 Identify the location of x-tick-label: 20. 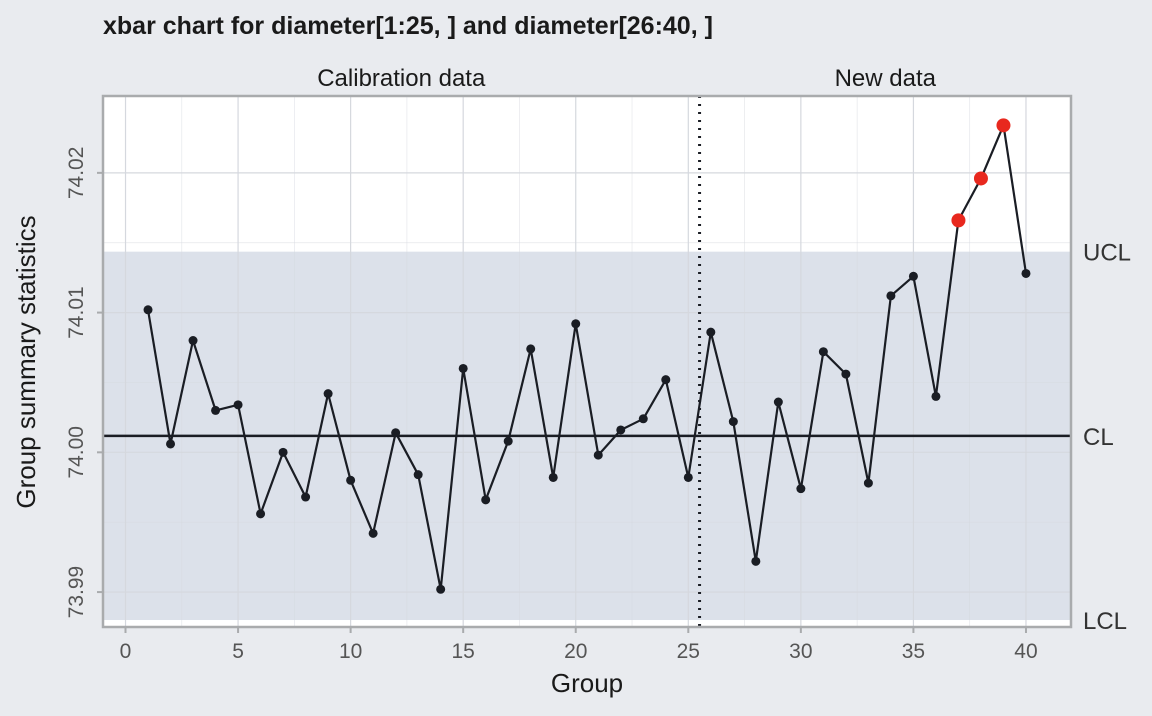
(575, 651).